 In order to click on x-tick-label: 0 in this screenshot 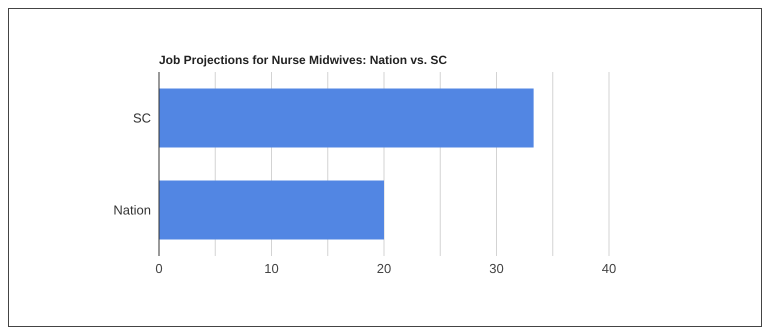, I will do `click(159, 268)`.